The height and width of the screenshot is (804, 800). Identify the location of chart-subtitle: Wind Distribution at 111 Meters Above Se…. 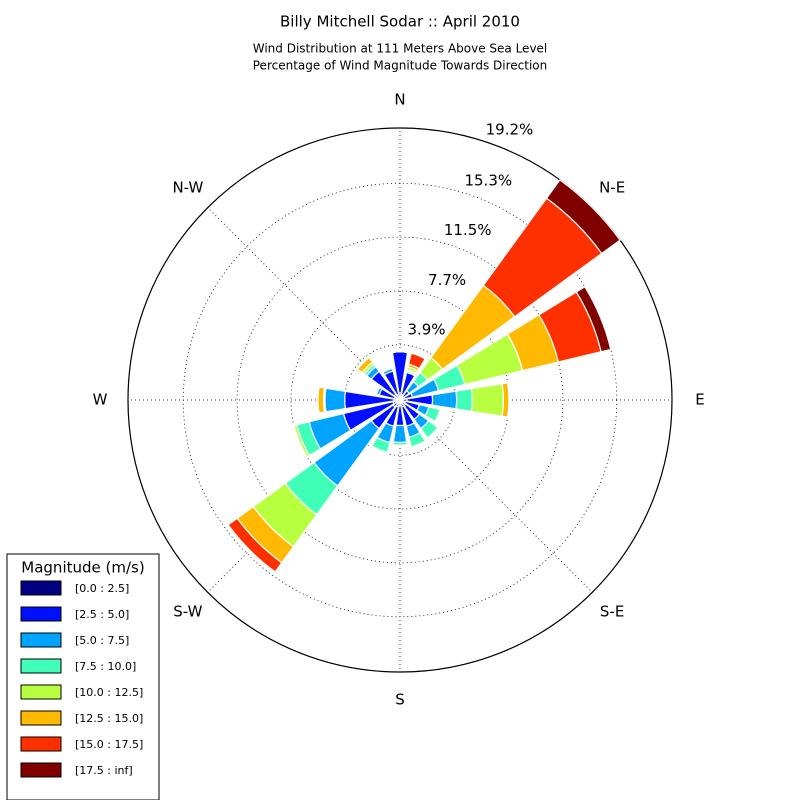
(400, 49).